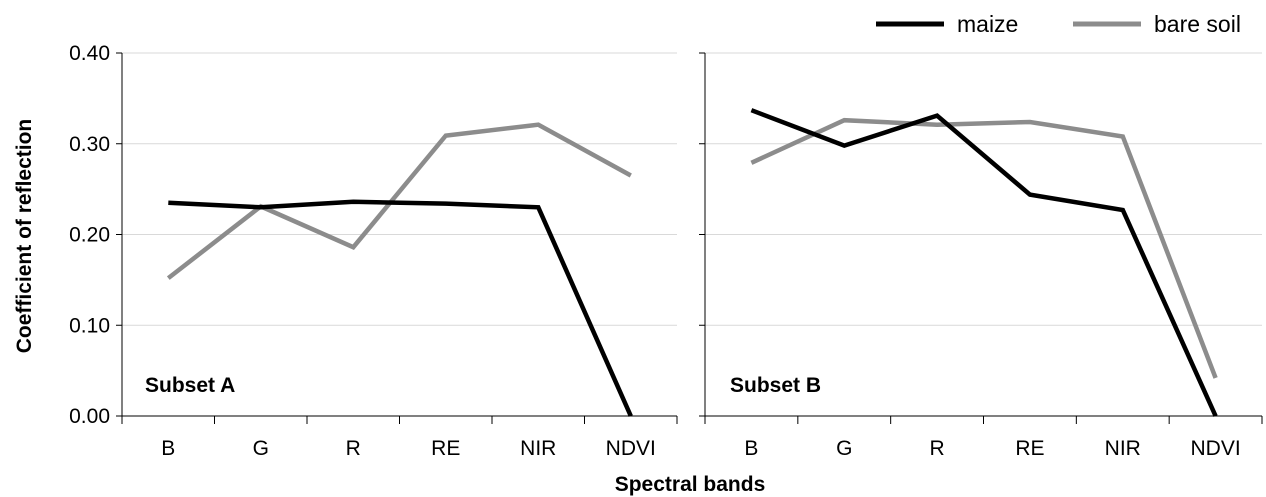  Describe the element at coordinates (399, 201) in the screenshot. I see `series-line-bare-soil-subset-a` at that location.